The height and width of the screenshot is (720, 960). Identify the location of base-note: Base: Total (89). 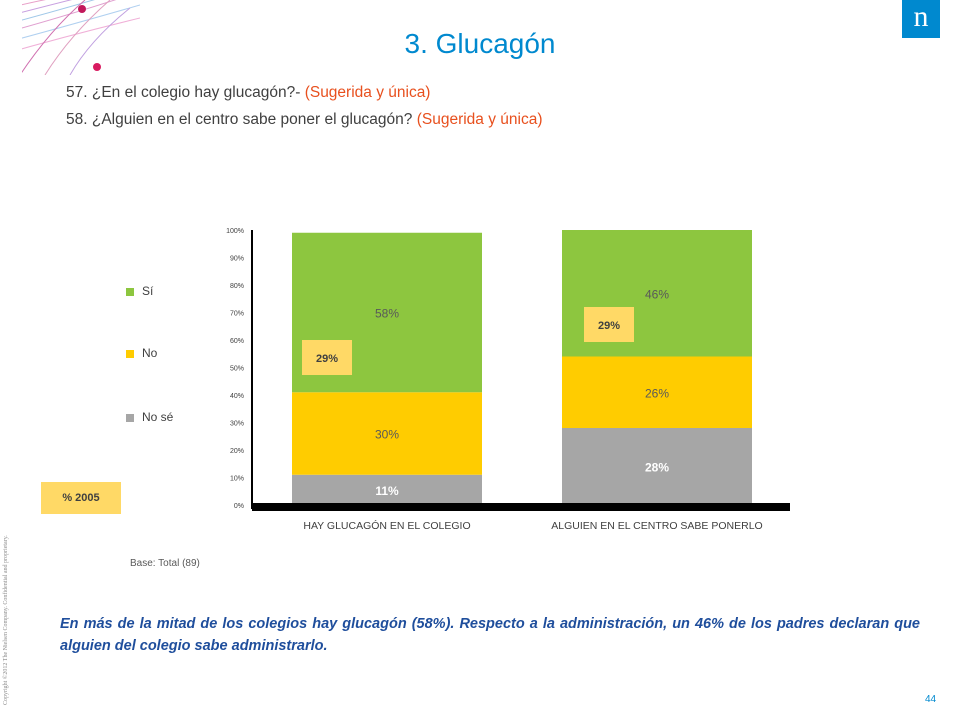
(165, 563).